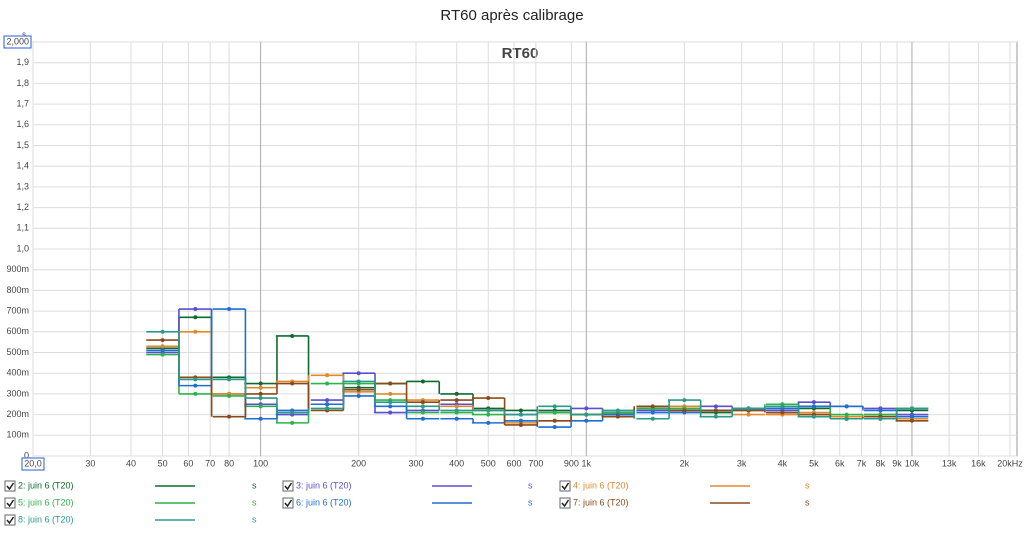  I want to click on x-tick-label: 9k, so click(897, 463).